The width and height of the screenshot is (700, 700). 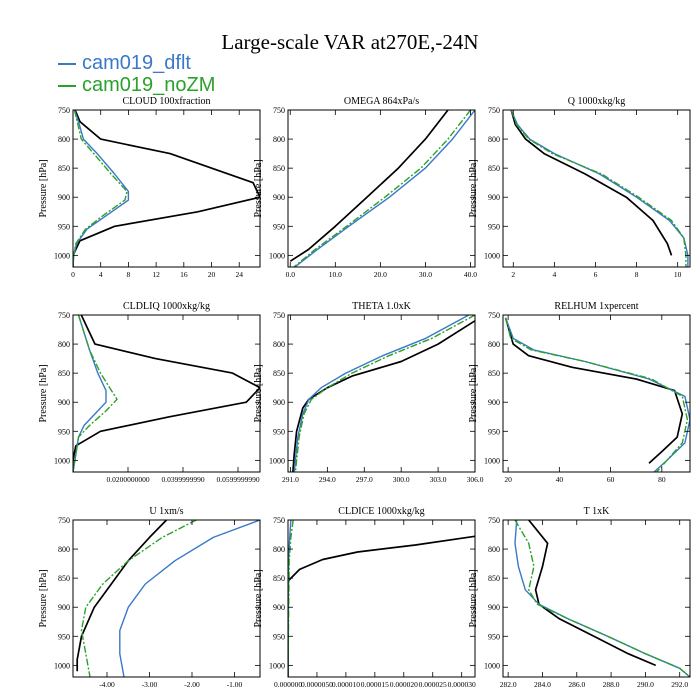 I want to click on x-tick-label: 12, so click(x=156, y=274).